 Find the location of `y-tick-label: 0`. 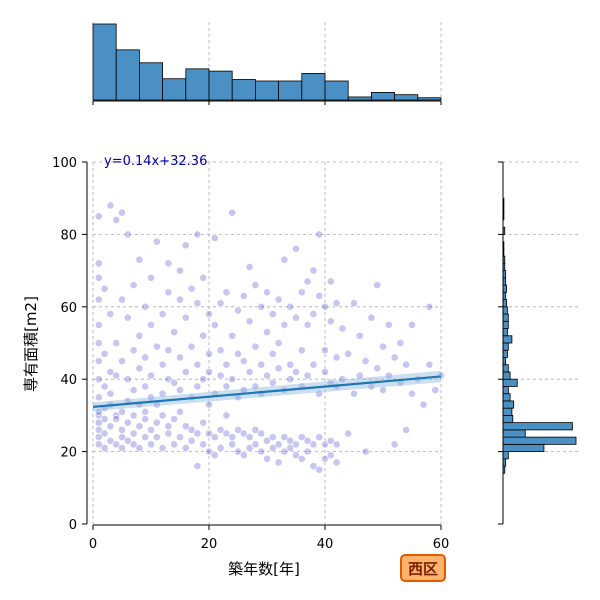

y-tick-label: 0 is located at coordinates (73, 525).